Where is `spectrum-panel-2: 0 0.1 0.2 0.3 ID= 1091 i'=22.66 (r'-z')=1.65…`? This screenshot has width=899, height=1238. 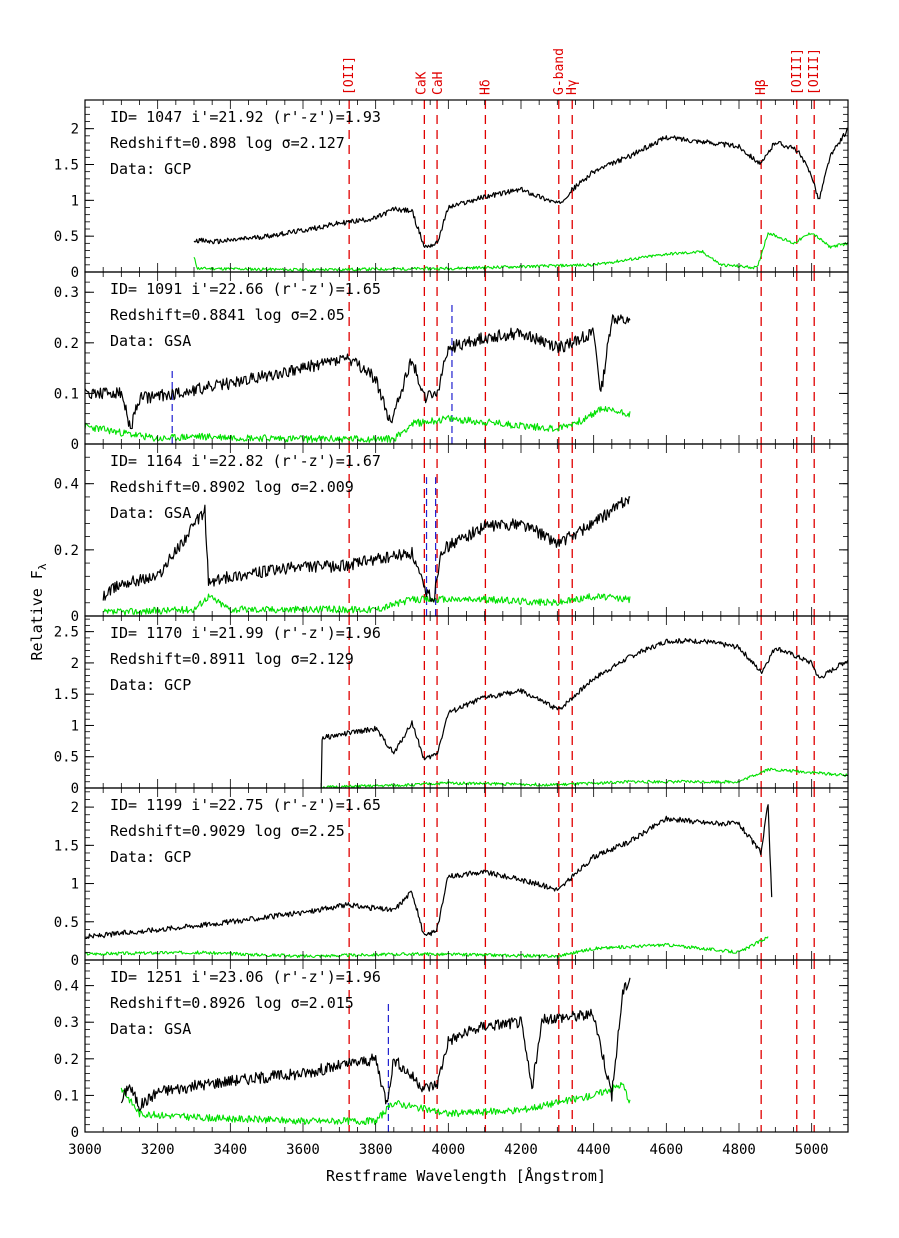 spectrum-panel-2: 0 0.1 0.2 0.3 ID= 1091 i'=22.66 (r'-z')=1.65… is located at coordinates (451, 362).